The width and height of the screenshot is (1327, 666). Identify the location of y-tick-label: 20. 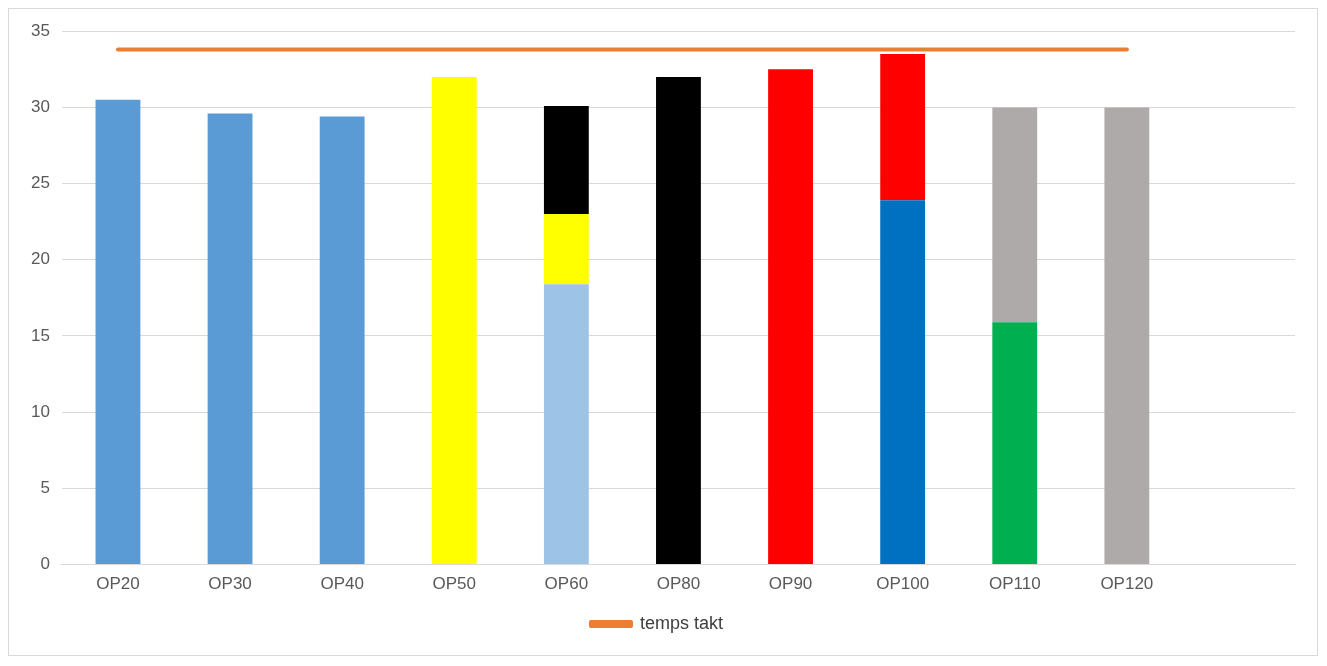
(40, 259).